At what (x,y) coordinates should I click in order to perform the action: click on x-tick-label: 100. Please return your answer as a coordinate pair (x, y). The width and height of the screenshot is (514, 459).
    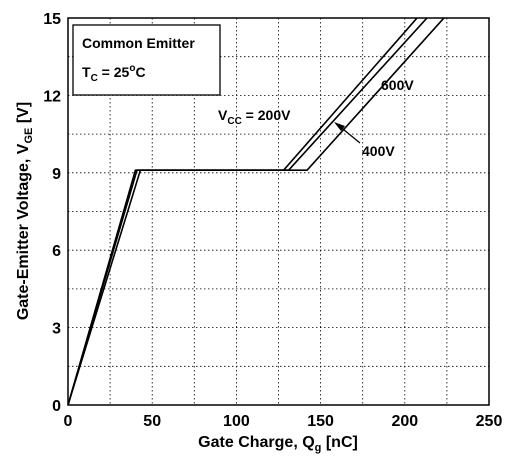
    Looking at the image, I should click on (236, 421).